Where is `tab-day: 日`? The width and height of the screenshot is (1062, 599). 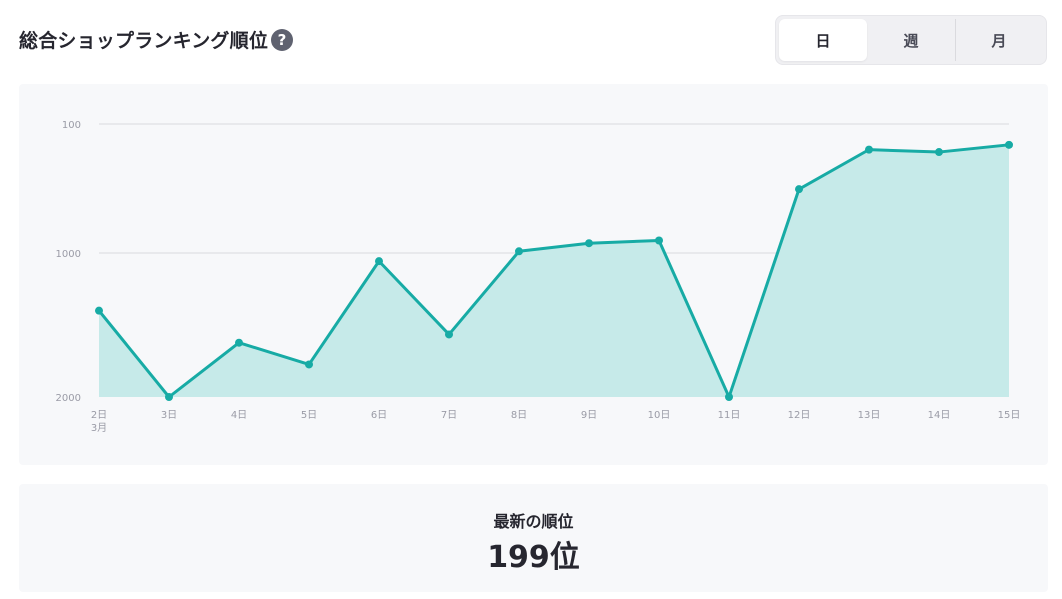 tab-day: 日 is located at coordinates (823, 40).